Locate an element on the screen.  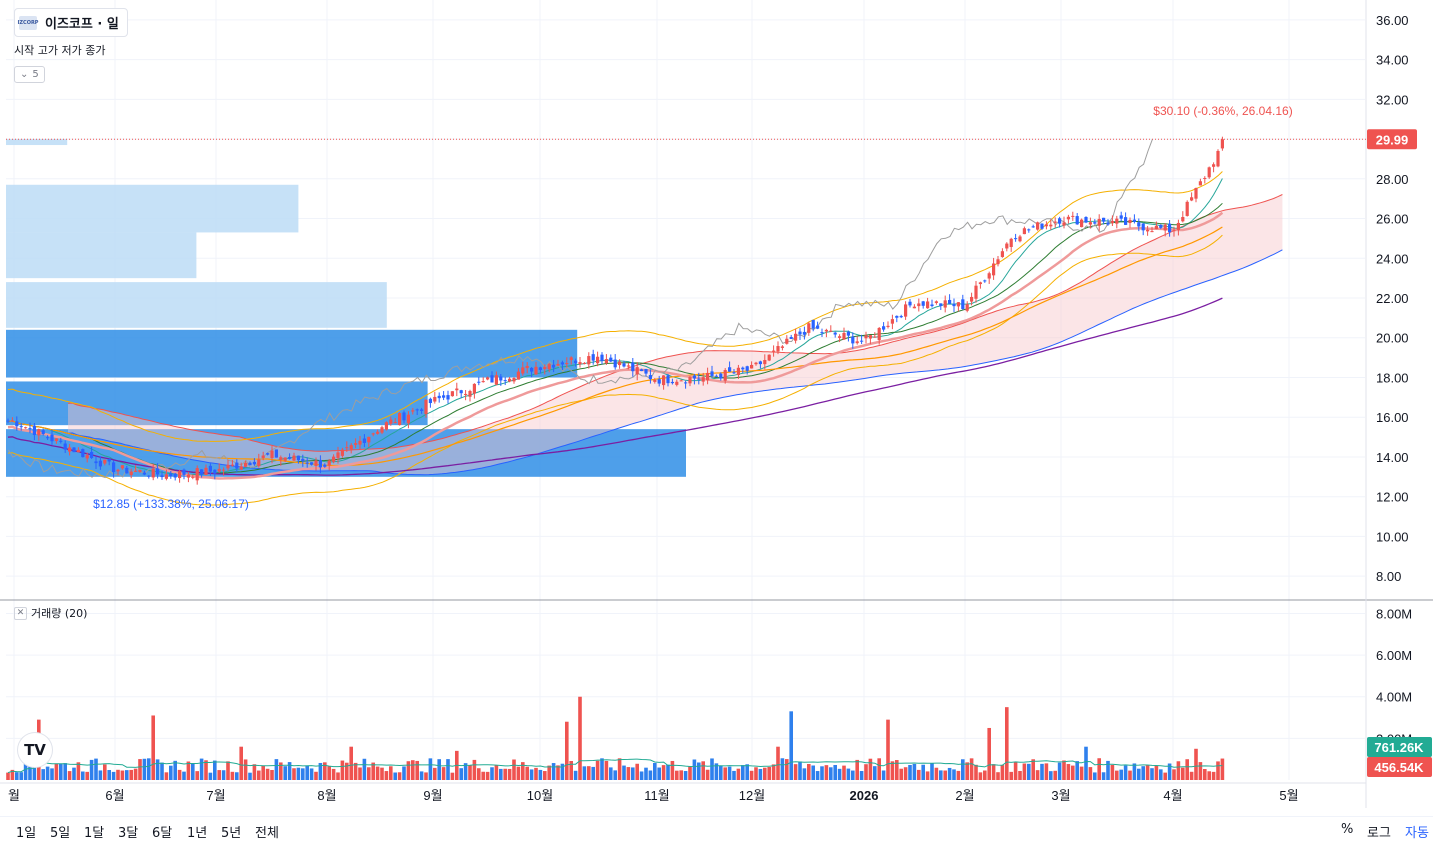
range-1y-button: 1년 is located at coordinates (197, 833).